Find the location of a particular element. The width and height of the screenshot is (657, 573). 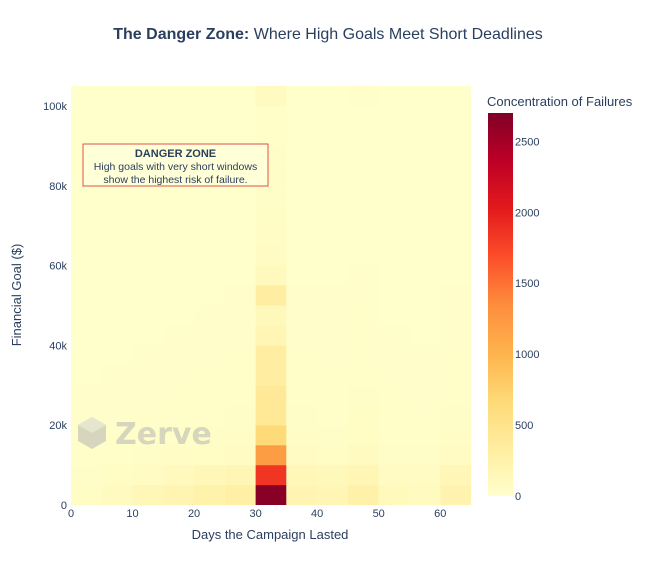

annotation-title: DANGER ZONE is located at coordinates (175, 154).